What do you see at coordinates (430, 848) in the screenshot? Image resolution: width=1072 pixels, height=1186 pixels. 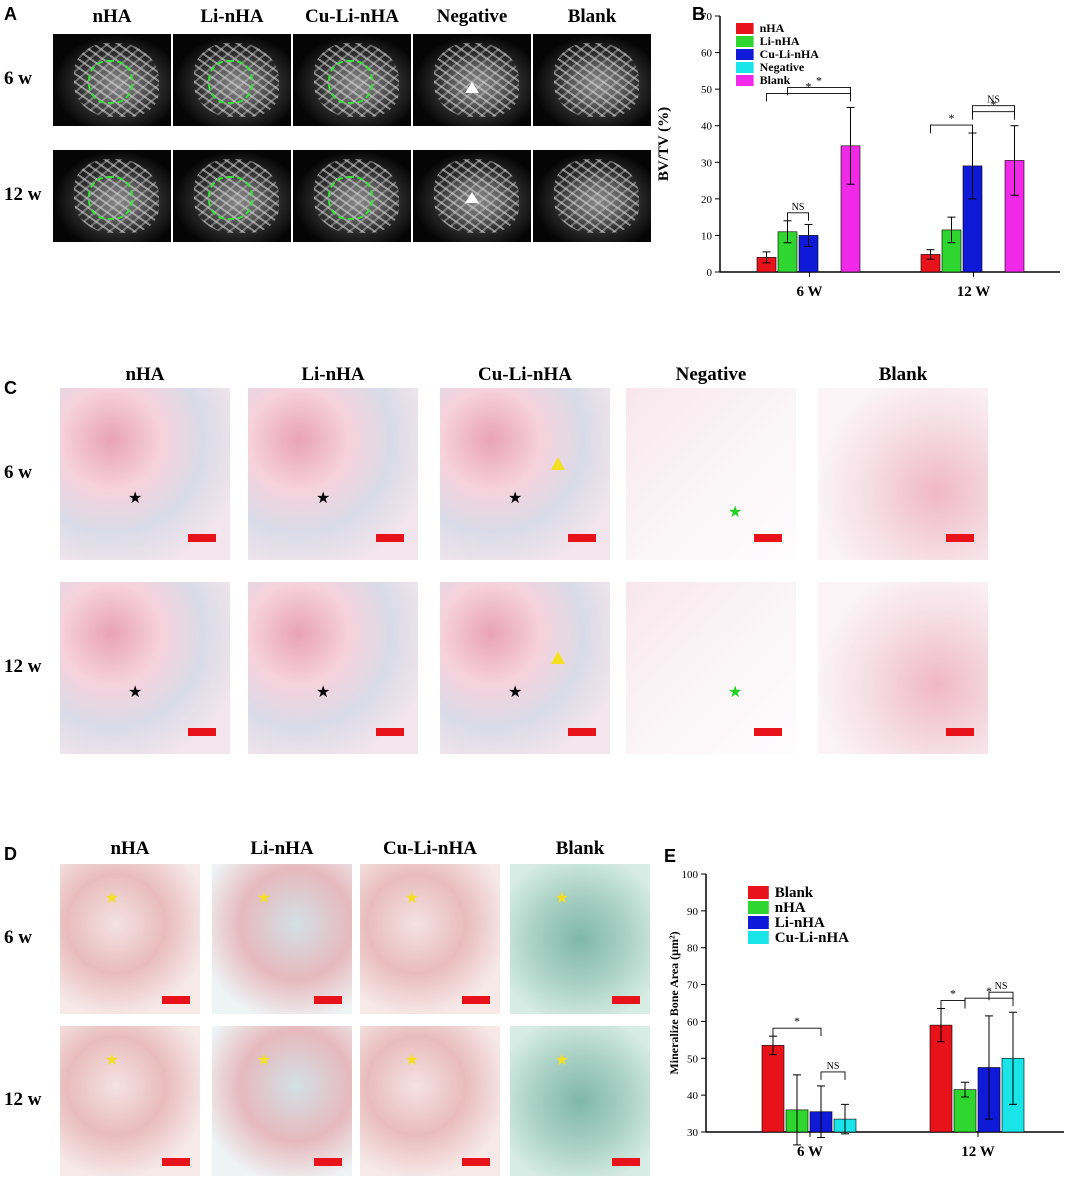 I see `panel-d-column-title-cu-li-nha: Cu-Li-nHA` at bounding box center [430, 848].